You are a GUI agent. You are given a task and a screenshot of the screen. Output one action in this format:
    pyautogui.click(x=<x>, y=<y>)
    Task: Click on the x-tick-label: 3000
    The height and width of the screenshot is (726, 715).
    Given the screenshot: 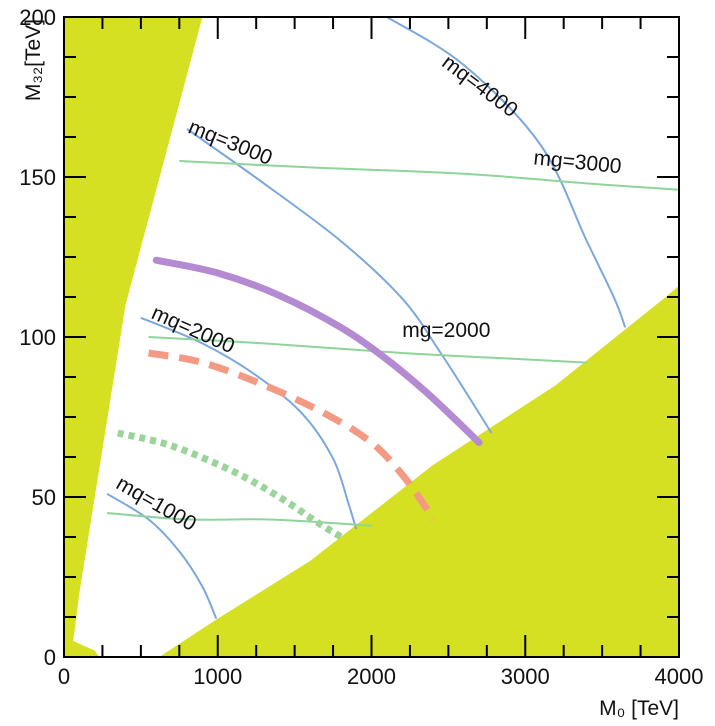 What is the action you would take?
    pyautogui.click(x=525, y=676)
    